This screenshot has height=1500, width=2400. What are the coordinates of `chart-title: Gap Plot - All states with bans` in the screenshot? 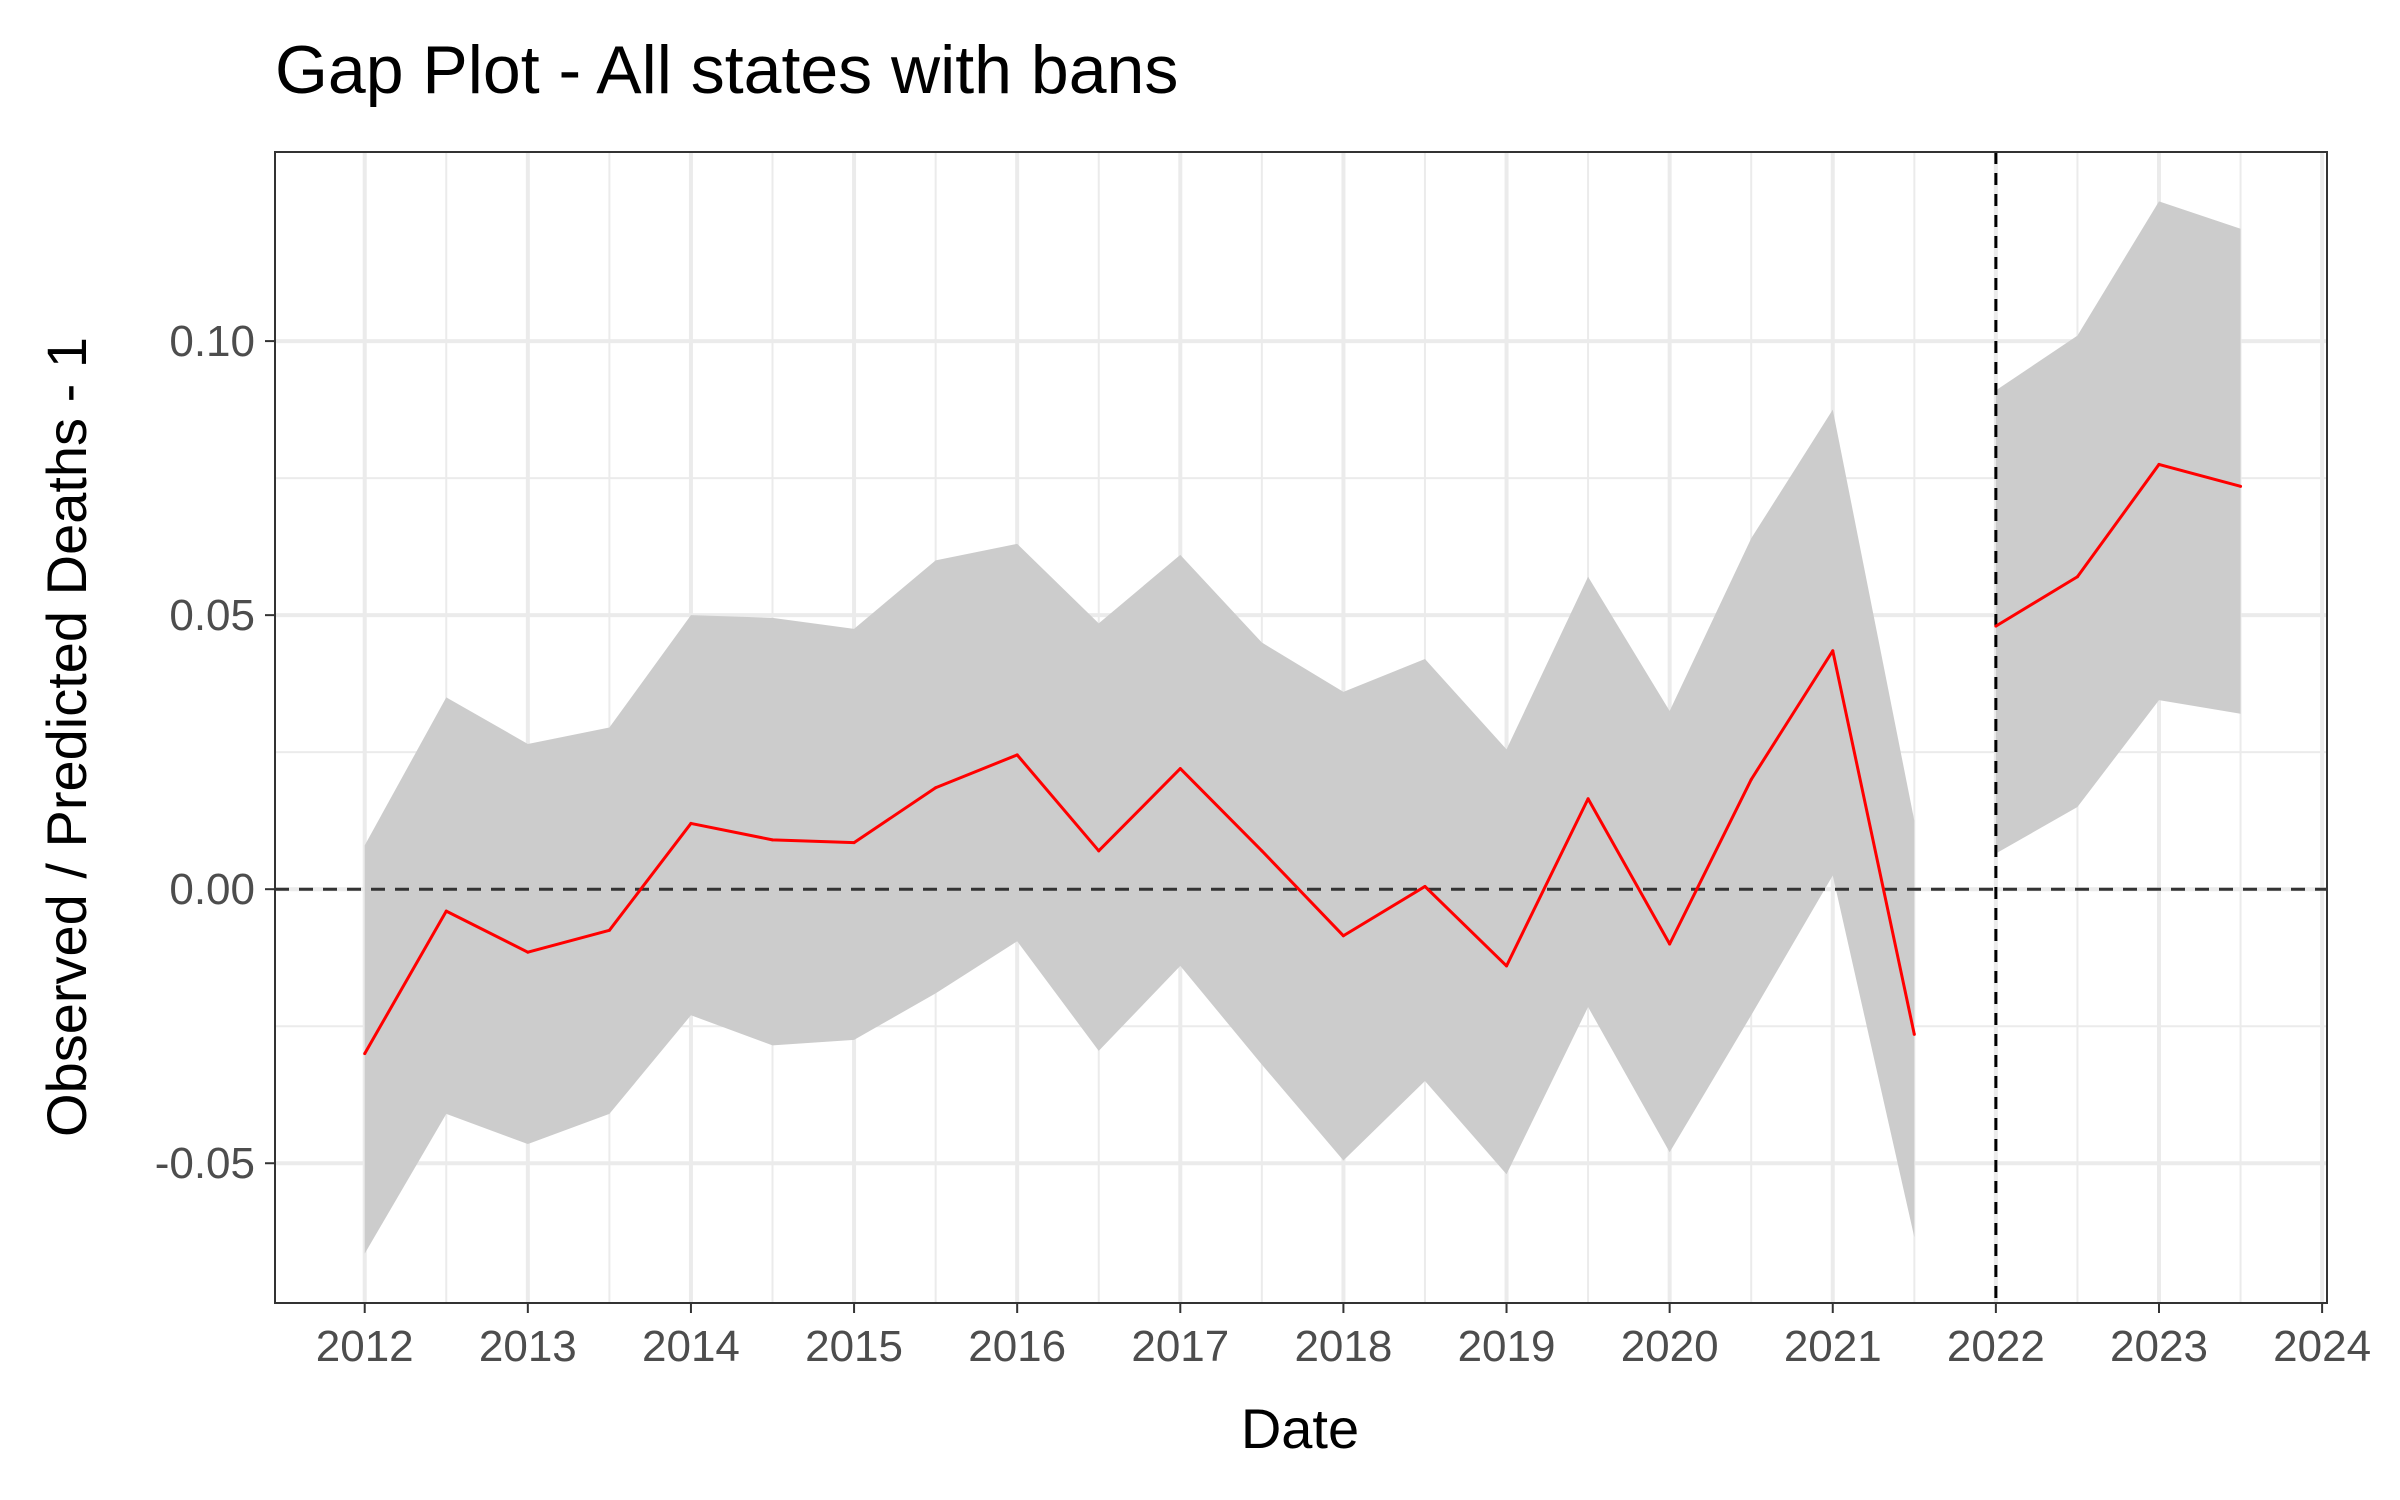 It's located at (726, 70).